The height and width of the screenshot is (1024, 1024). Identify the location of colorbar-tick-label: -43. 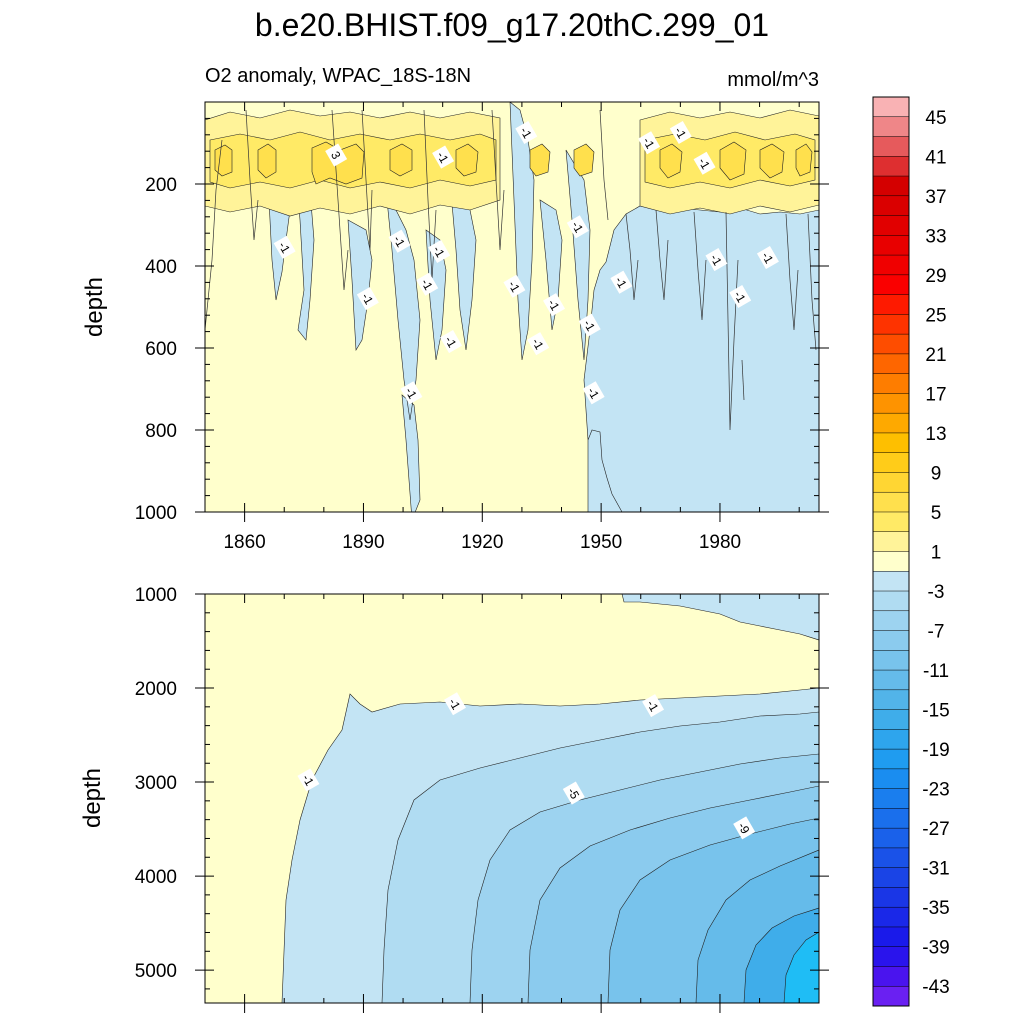
(935, 987).